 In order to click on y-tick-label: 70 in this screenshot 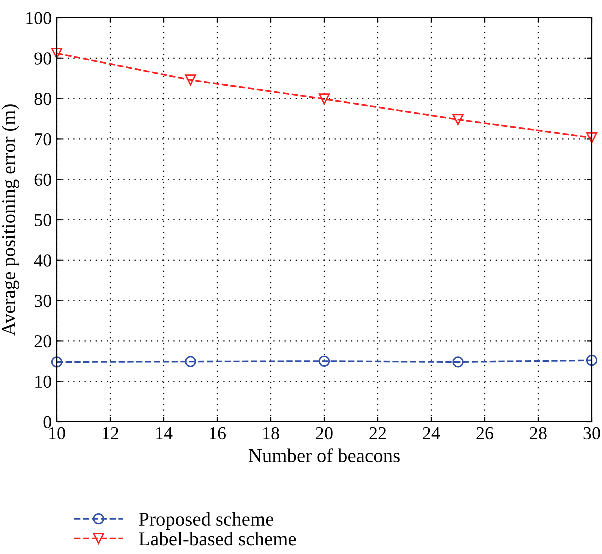, I will do `click(43, 139)`.